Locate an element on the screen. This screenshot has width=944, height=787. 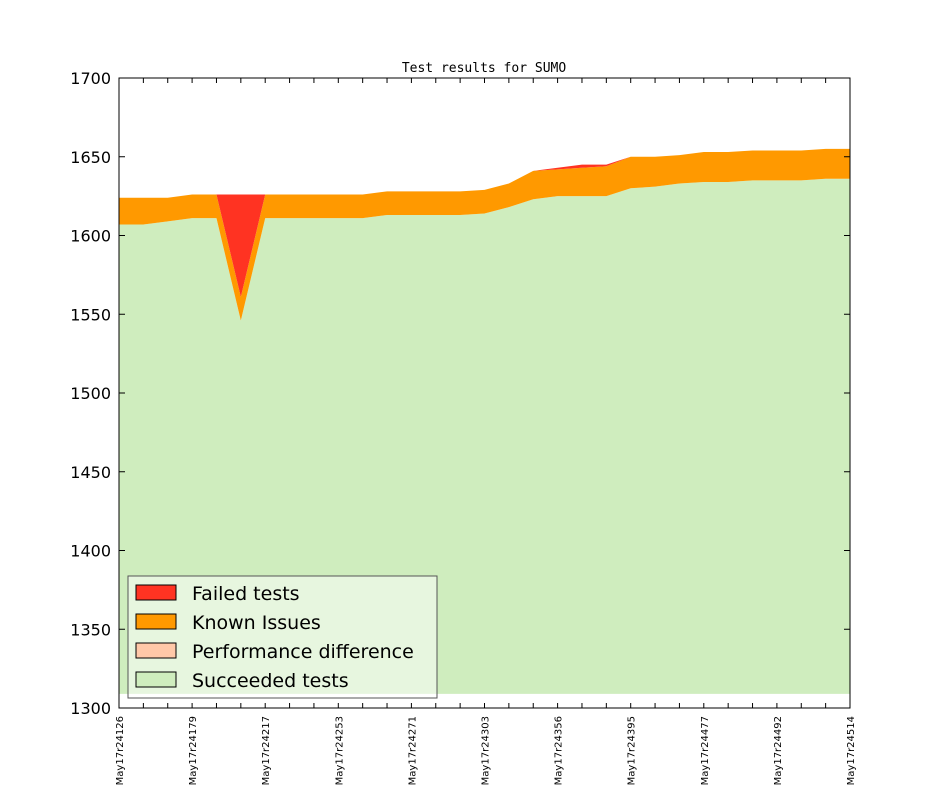
x-tick-label: May17r24492 is located at coordinates (778, 750).